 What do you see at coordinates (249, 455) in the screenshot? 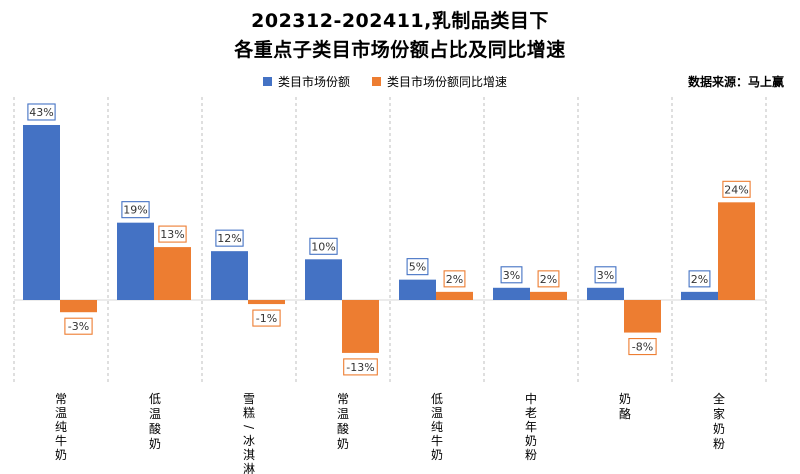
I see `category-label-2-char: 淇` at bounding box center [249, 455].